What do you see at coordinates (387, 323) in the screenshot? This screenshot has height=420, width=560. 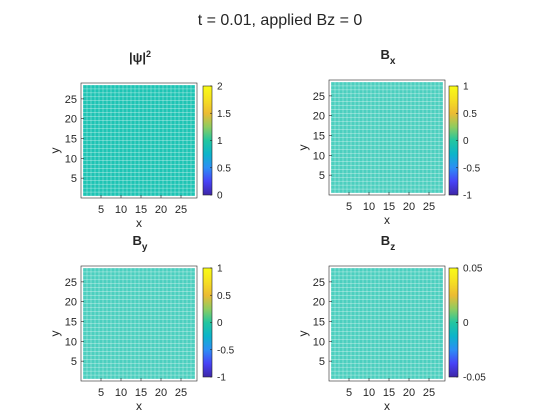 I see `heatmap-cells` at bounding box center [387, 323].